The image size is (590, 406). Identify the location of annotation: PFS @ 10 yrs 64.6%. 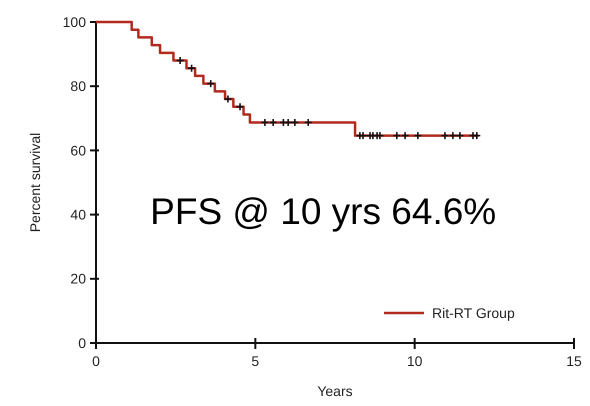
(323, 211).